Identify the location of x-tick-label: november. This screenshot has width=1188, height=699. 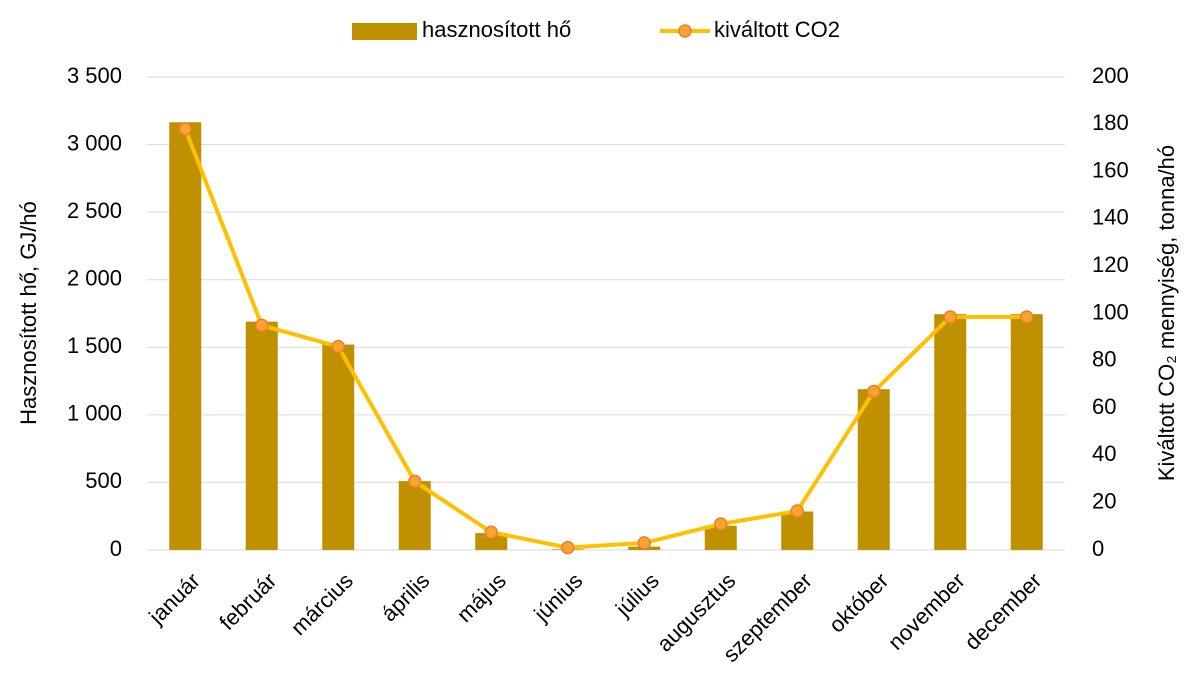
(926, 611).